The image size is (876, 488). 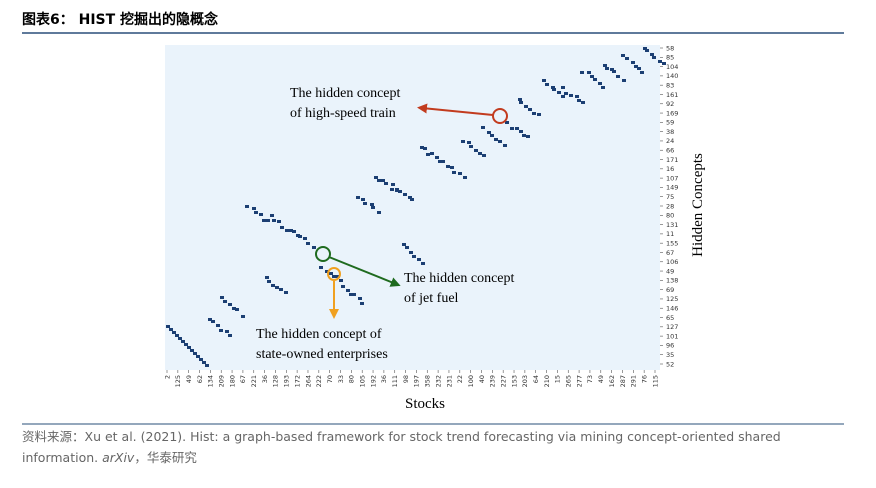 What do you see at coordinates (178, 381) in the screenshot?
I see `x-tick-label: 125` at bounding box center [178, 381].